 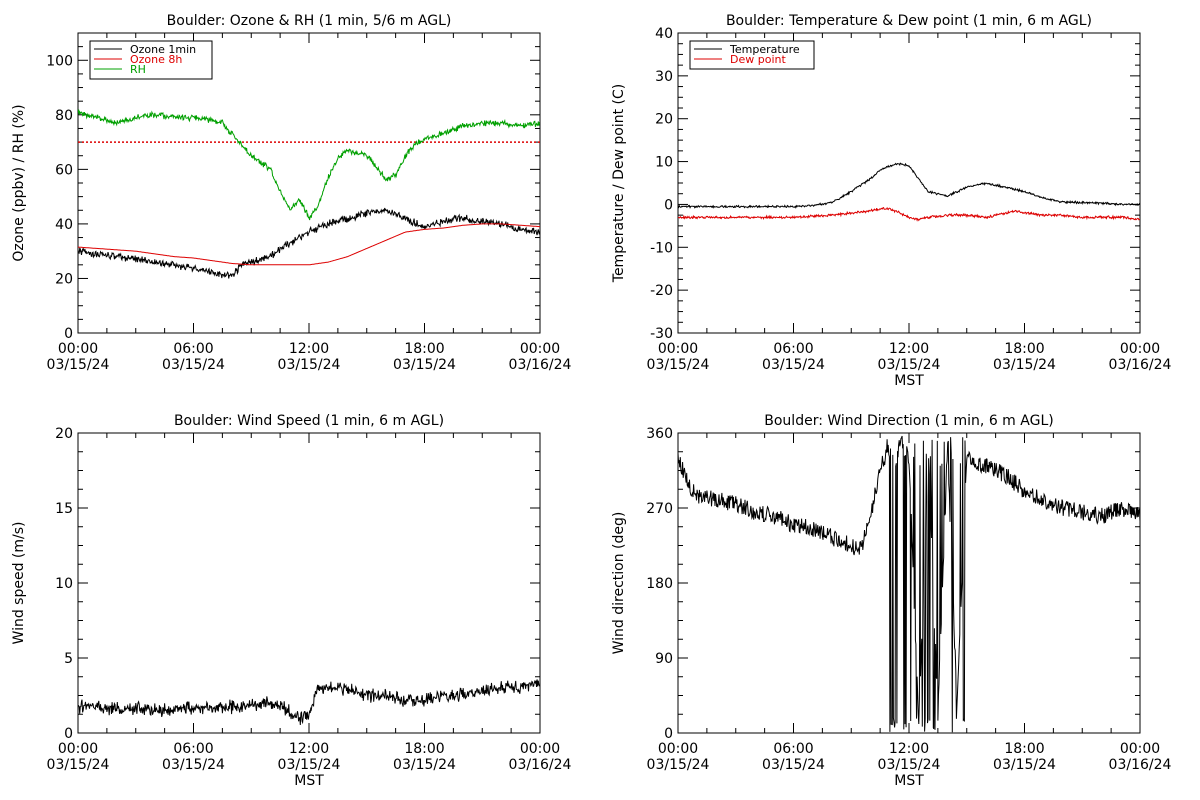 I want to click on legend-label: Ozone 1min, so click(x=163, y=49).